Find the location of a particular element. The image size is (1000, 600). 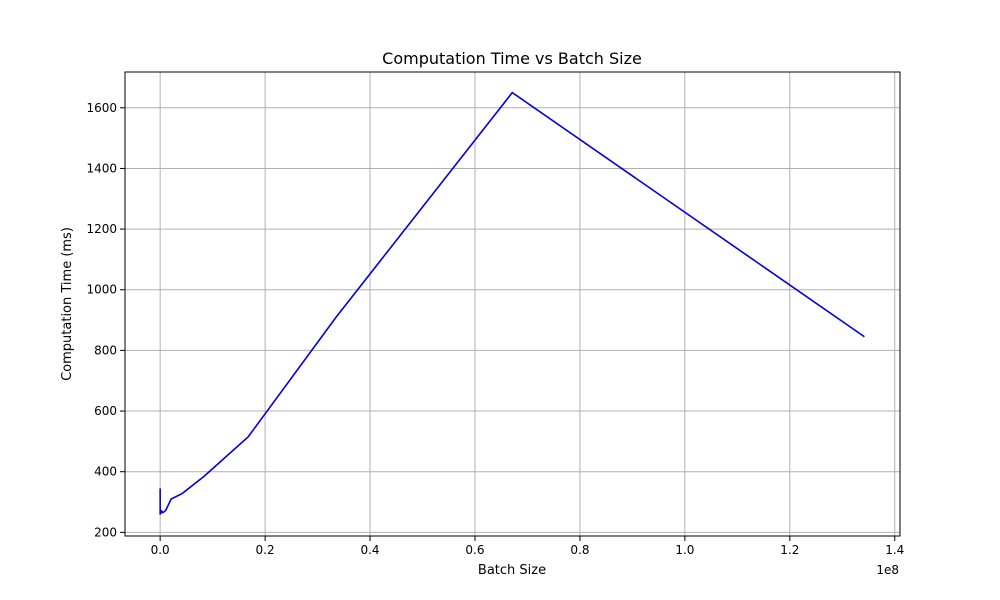

x-tick-label: 0.0 is located at coordinates (160, 550).